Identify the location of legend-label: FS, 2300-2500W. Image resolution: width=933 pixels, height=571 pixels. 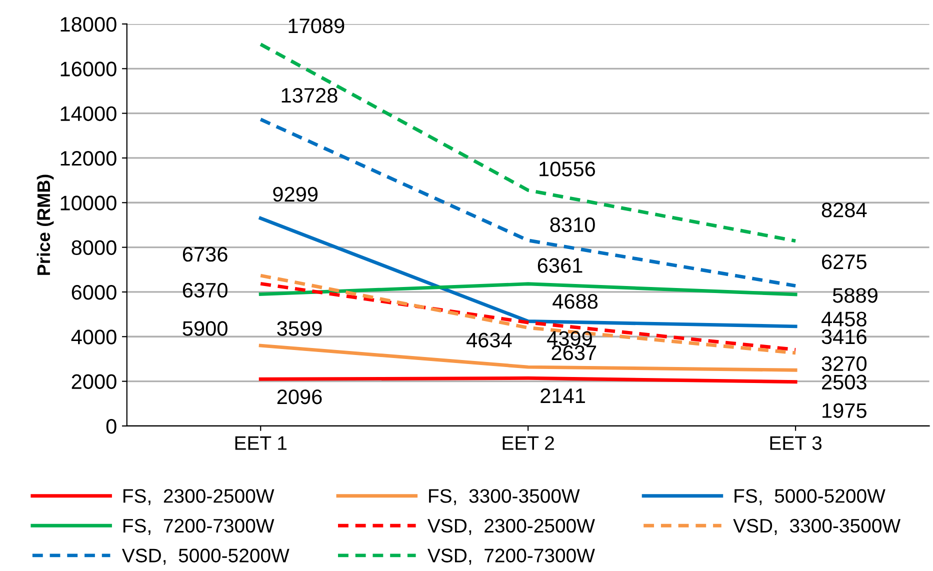
(198, 497).